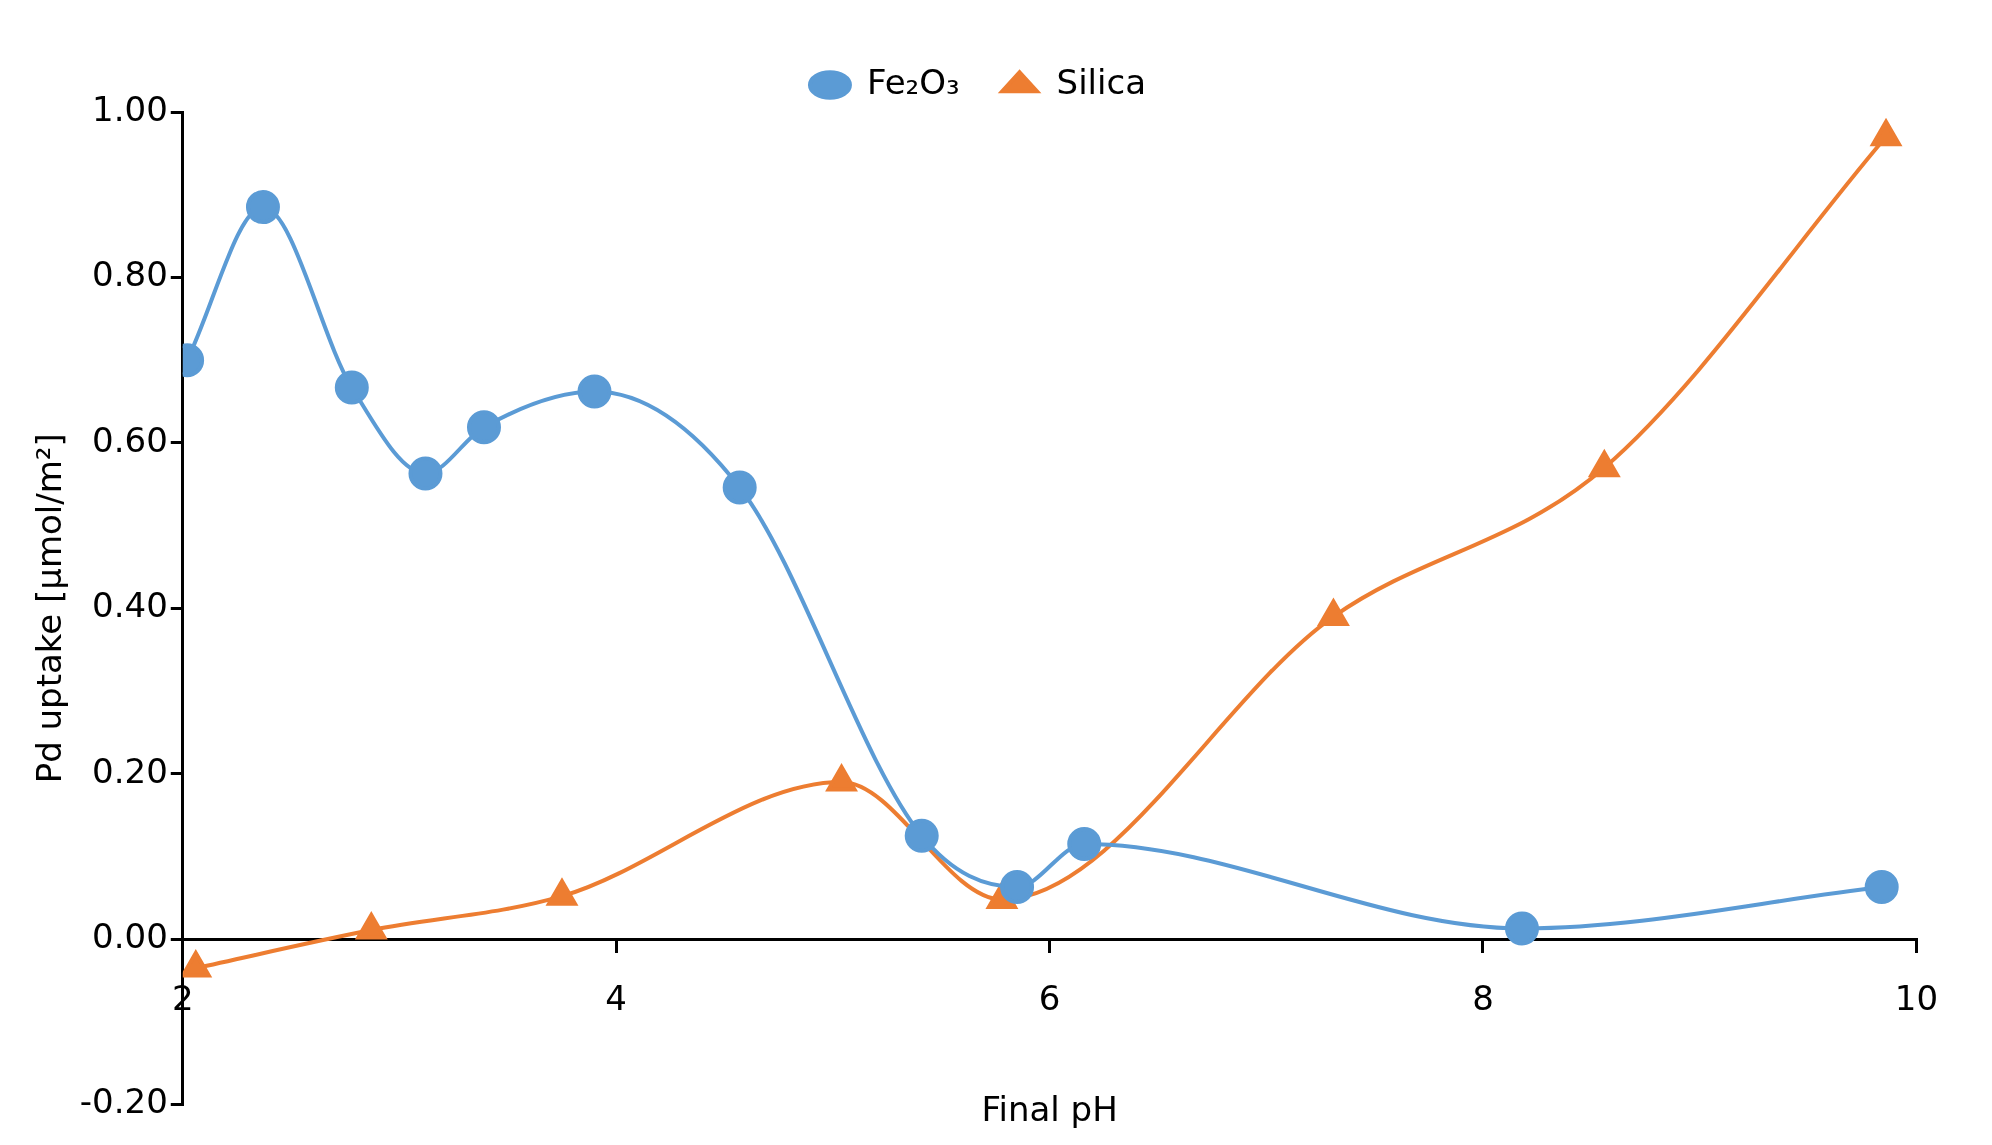  Describe the element at coordinates (130, 605) in the screenshot. I see `y-tick-label: 0.40` at that location.